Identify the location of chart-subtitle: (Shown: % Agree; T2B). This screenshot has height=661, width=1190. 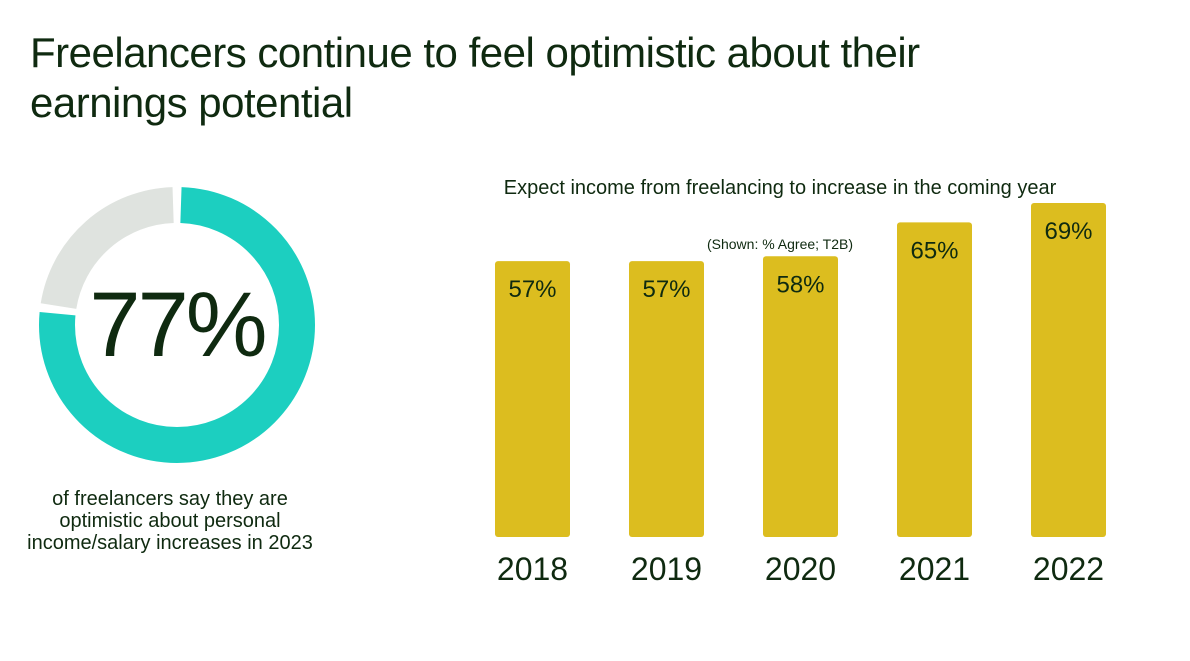
(780, 244).